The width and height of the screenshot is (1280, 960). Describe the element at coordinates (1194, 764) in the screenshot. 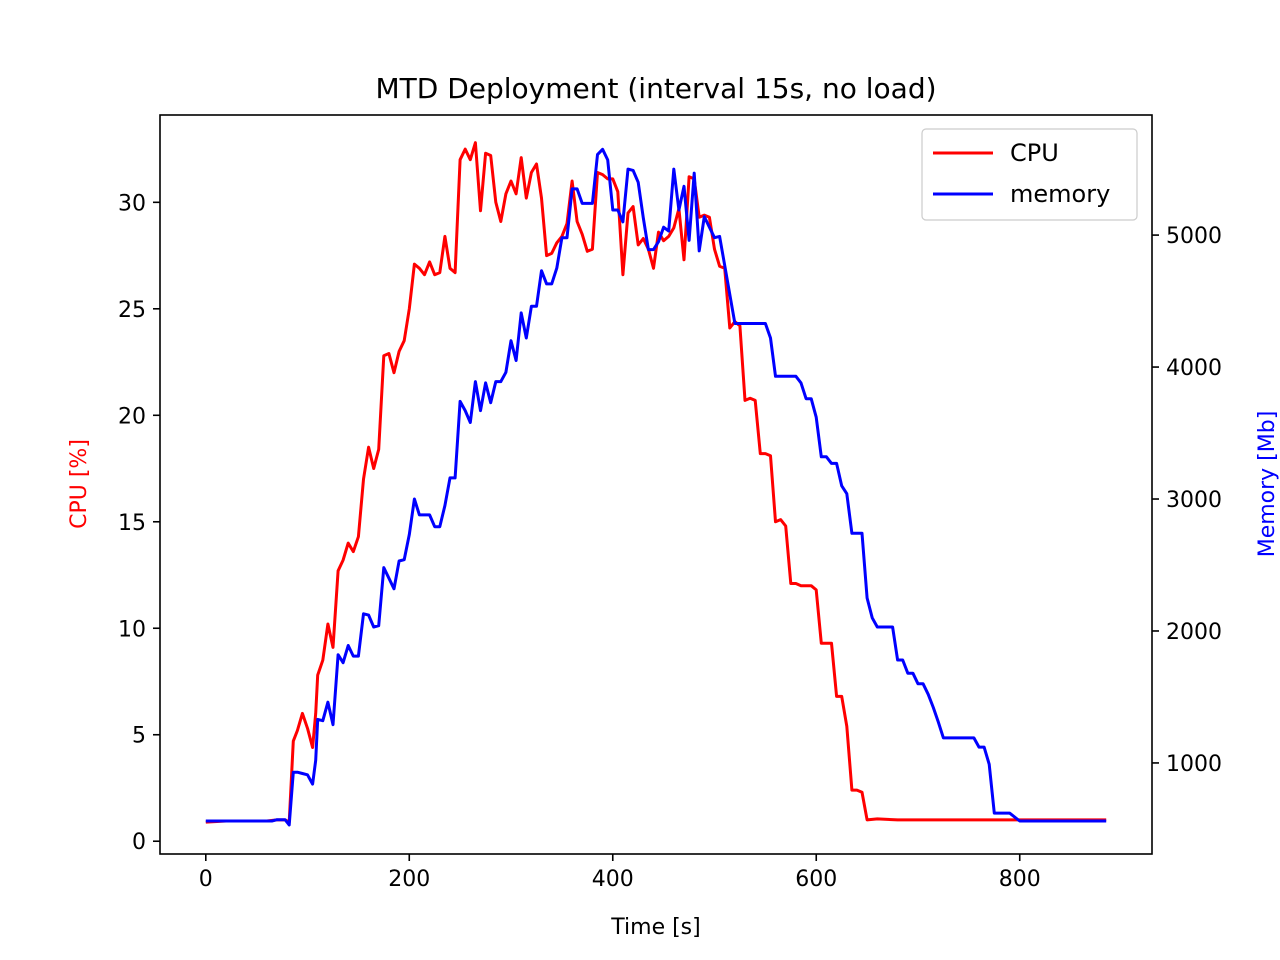

I see `y-right-tick-label: 1000` at that location.